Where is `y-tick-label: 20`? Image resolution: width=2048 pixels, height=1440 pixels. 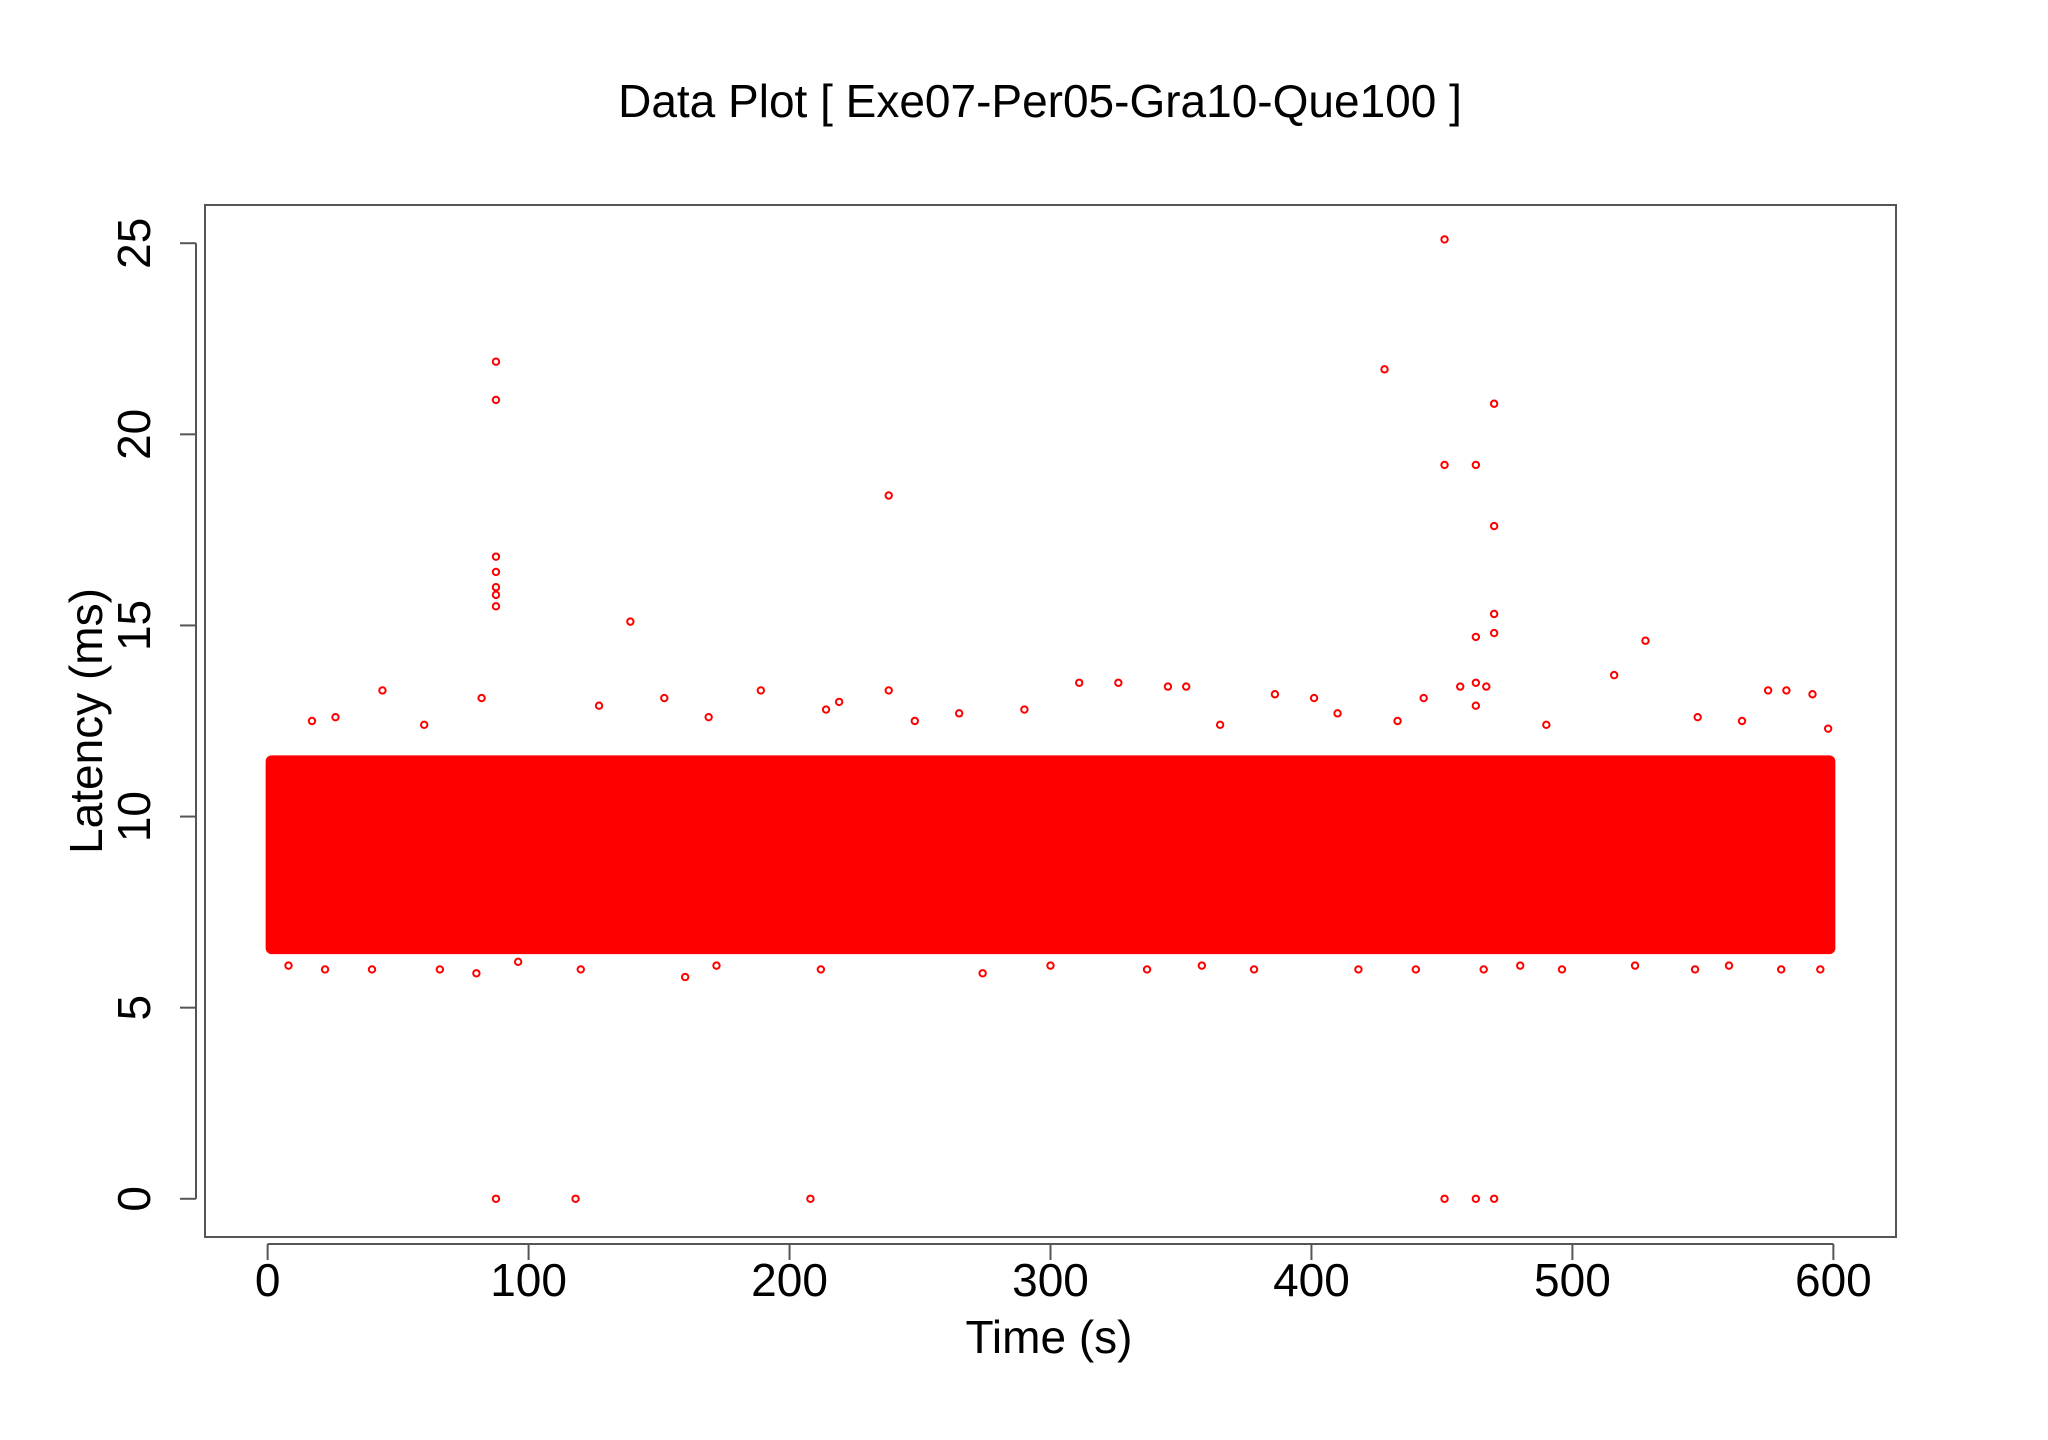 y-tick-label: 20 is located at coordinates (134, 434).